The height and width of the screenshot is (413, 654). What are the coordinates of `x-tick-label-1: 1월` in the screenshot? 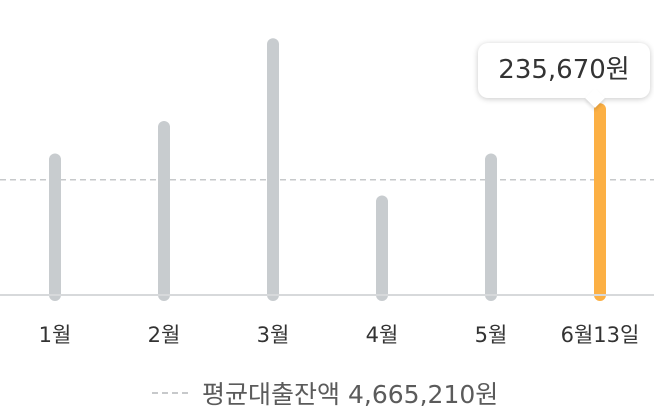 It's located at (55, 335).